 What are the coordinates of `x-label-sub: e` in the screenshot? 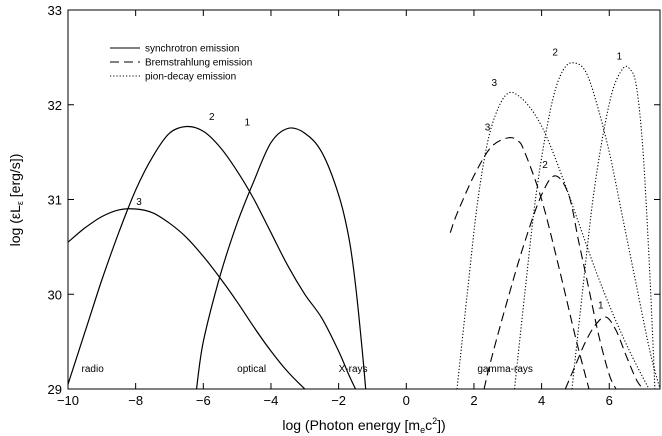 It's located at (422, 430).